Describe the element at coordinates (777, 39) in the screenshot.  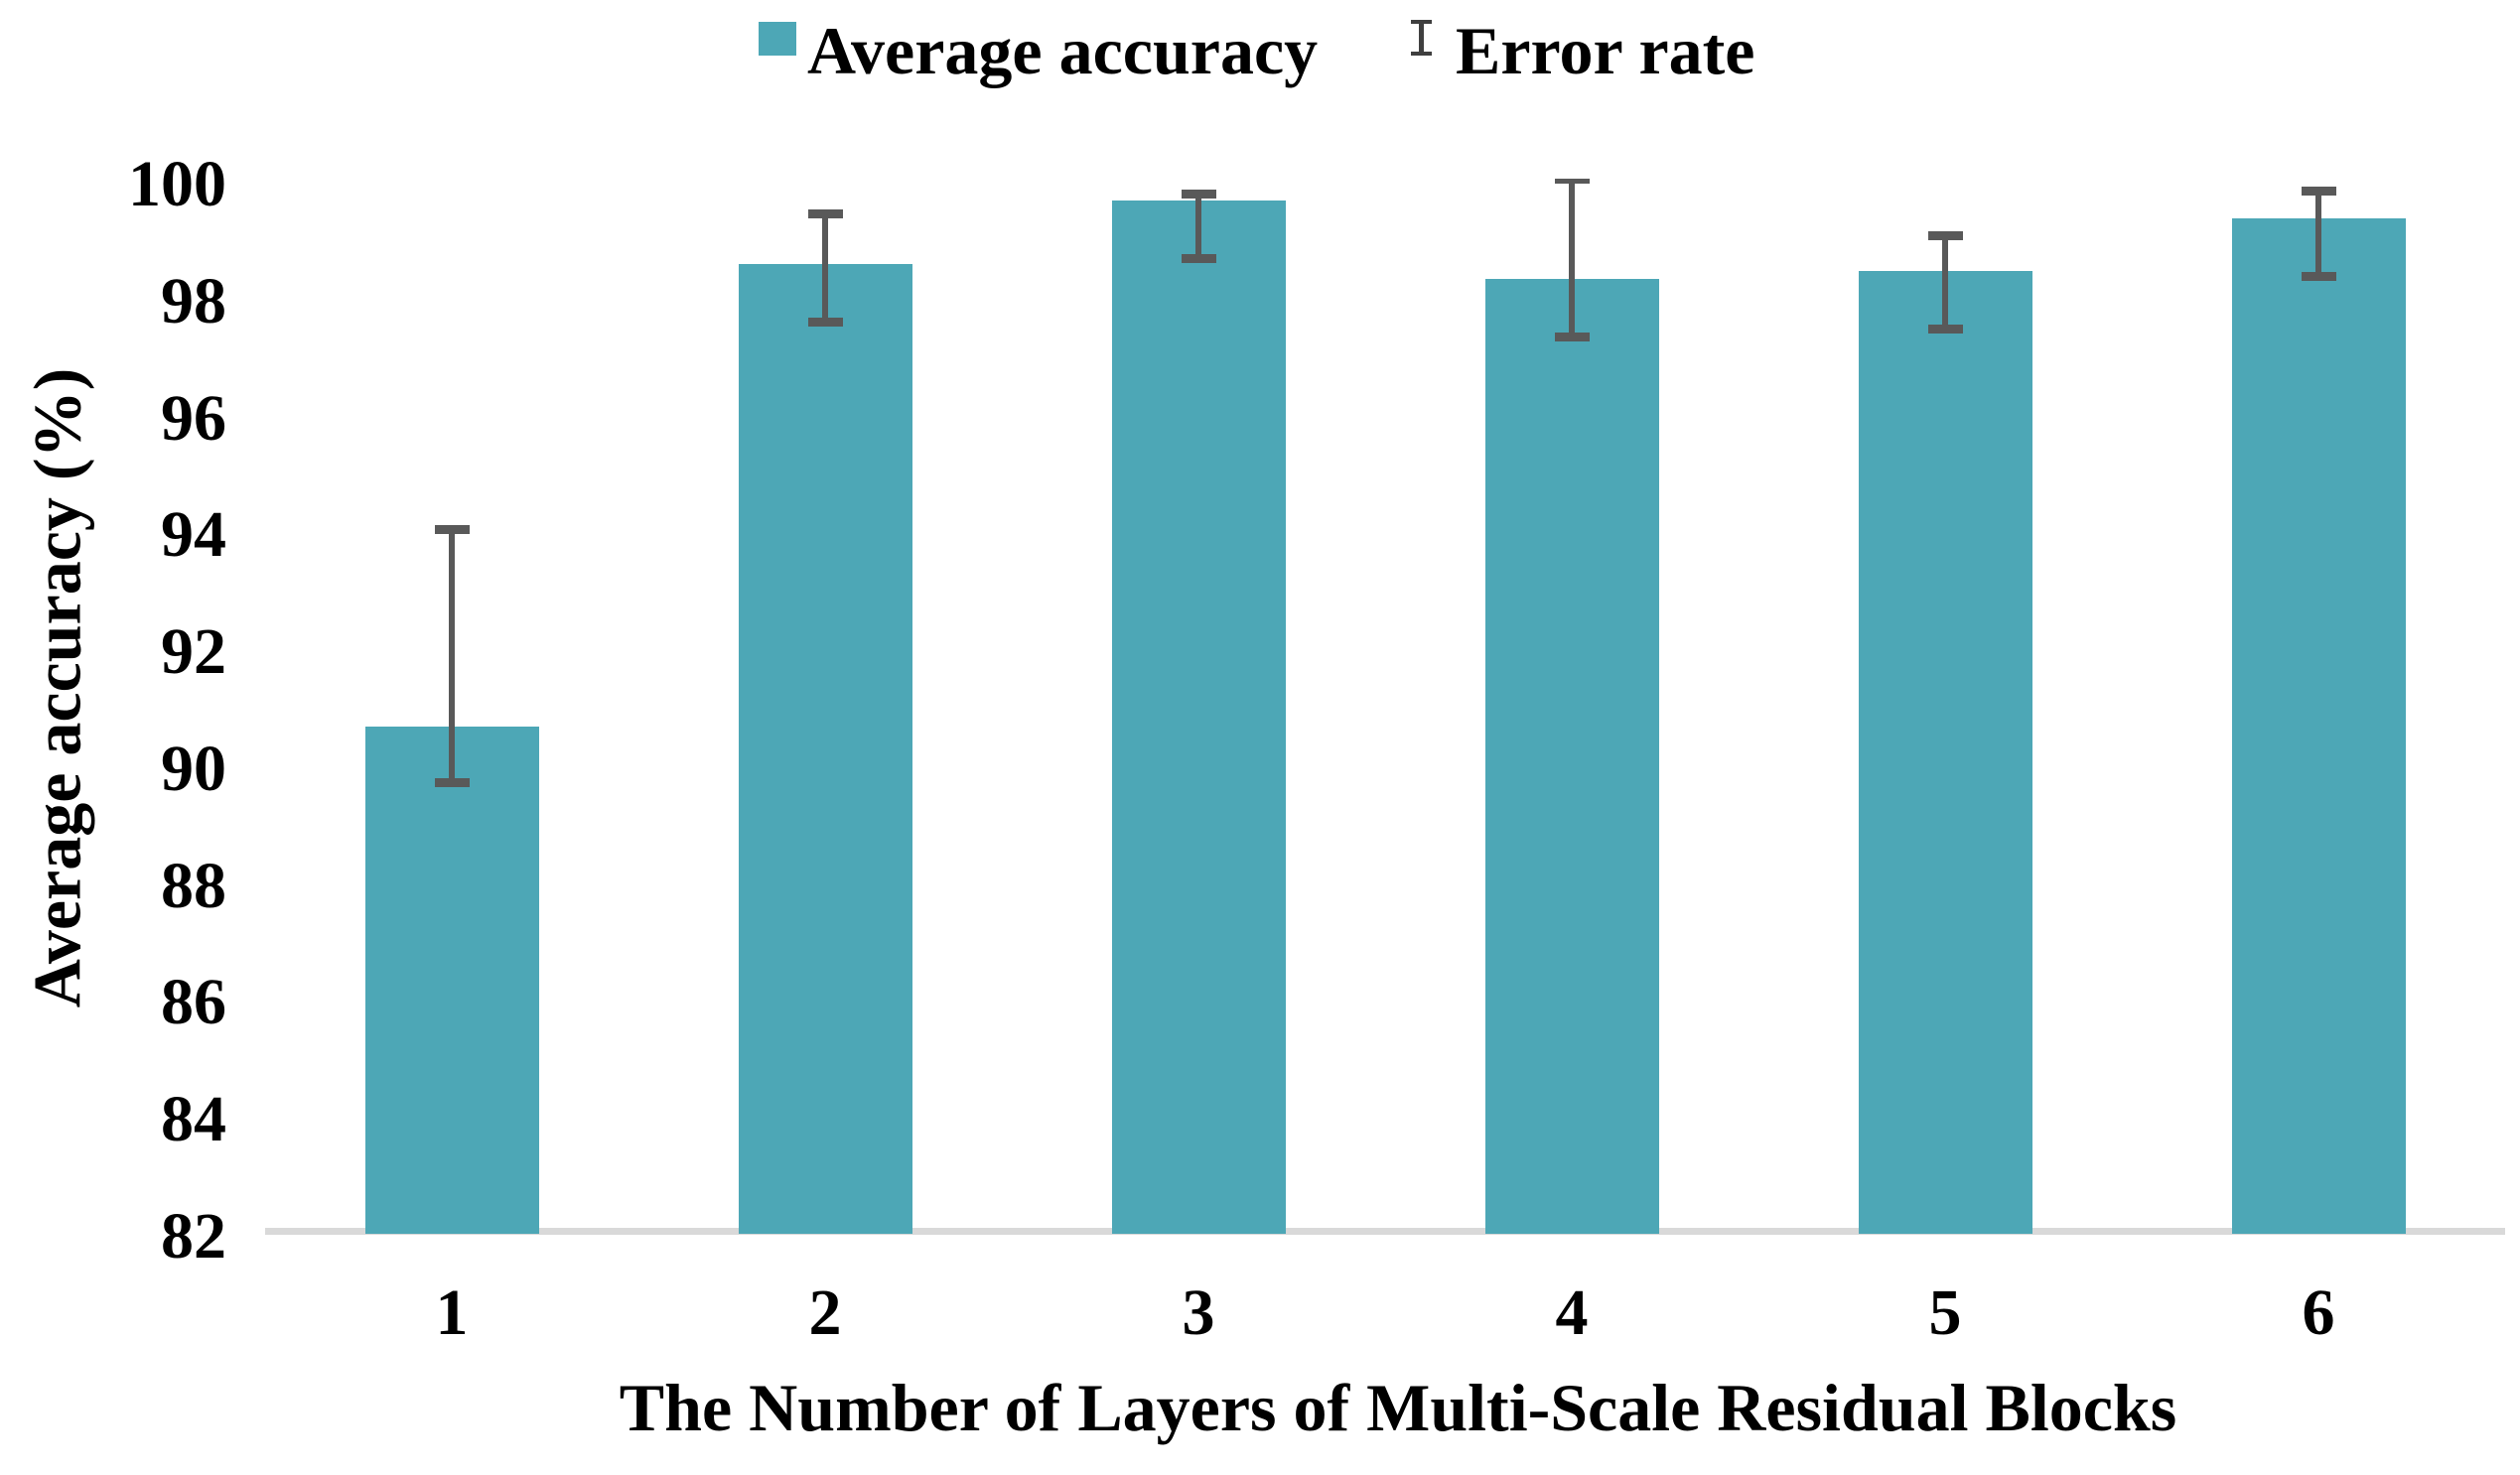
I see `legend-accuracy-swatch` at that location.